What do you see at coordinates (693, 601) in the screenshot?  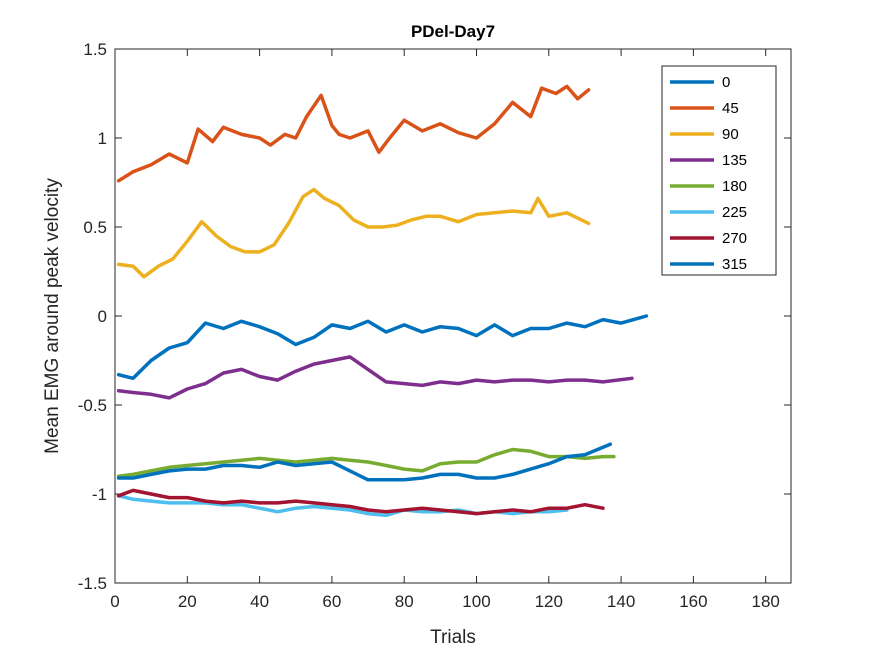 I see `x-tick-label: 160` at bounding box center [693, 601].